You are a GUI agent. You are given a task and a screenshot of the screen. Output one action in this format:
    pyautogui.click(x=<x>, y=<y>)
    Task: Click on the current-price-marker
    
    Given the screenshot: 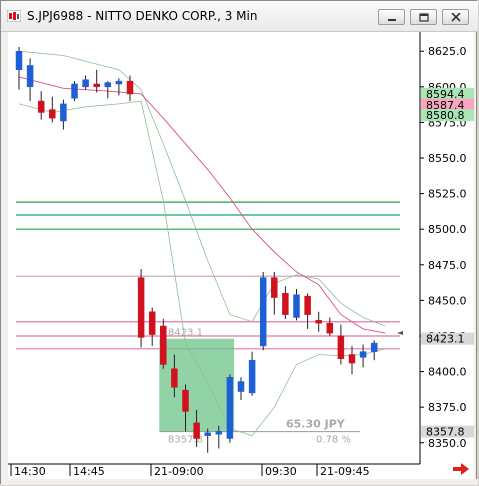 What is the action you would take?
    pyautogui.click(x=400, y=333)
    